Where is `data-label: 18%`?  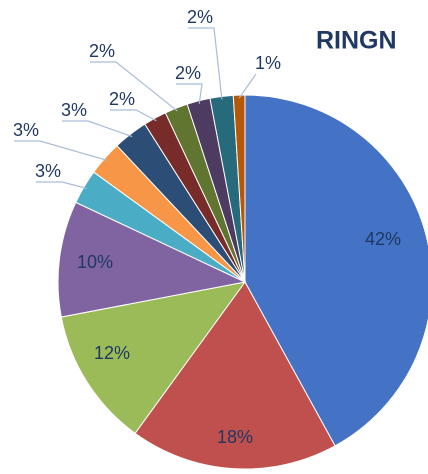
data-label: 18% is located at coordinates (235, 437).